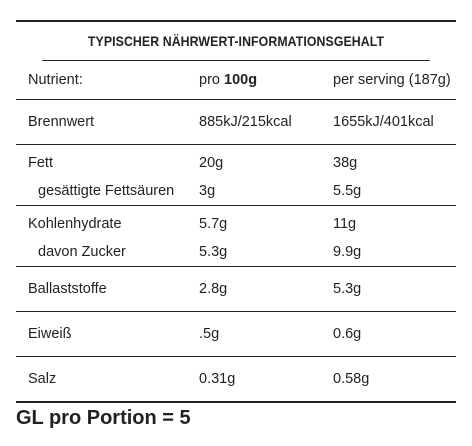 Image resolution: width=472 pixels, height=446 pixels. I want to click on table-row-salt: Salz 0.31g 0.58g, so click(236, 379).